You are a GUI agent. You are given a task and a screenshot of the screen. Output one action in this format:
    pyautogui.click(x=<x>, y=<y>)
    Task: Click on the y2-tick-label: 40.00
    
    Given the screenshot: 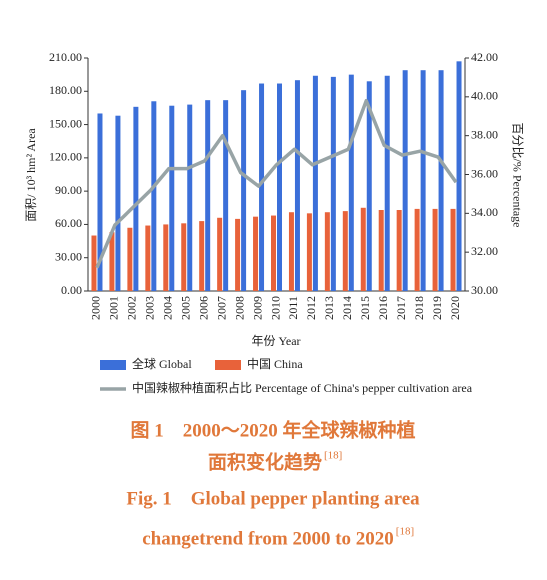 What is the action you would take?
    pyautogui.click(x=484, y=96)
    